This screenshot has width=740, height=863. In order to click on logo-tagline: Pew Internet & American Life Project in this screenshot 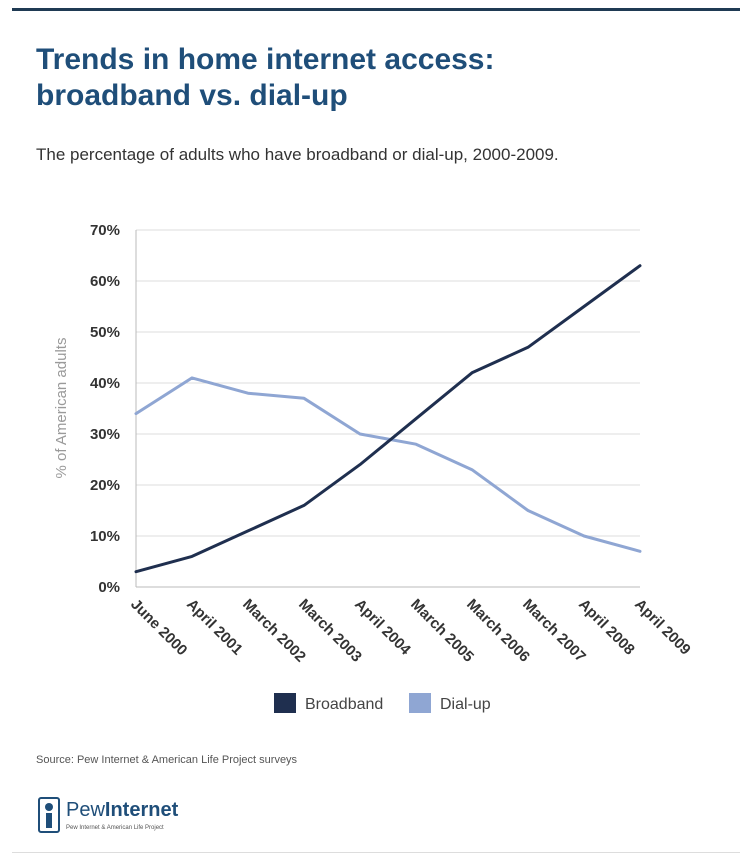, I will do `click(115, 828)`.